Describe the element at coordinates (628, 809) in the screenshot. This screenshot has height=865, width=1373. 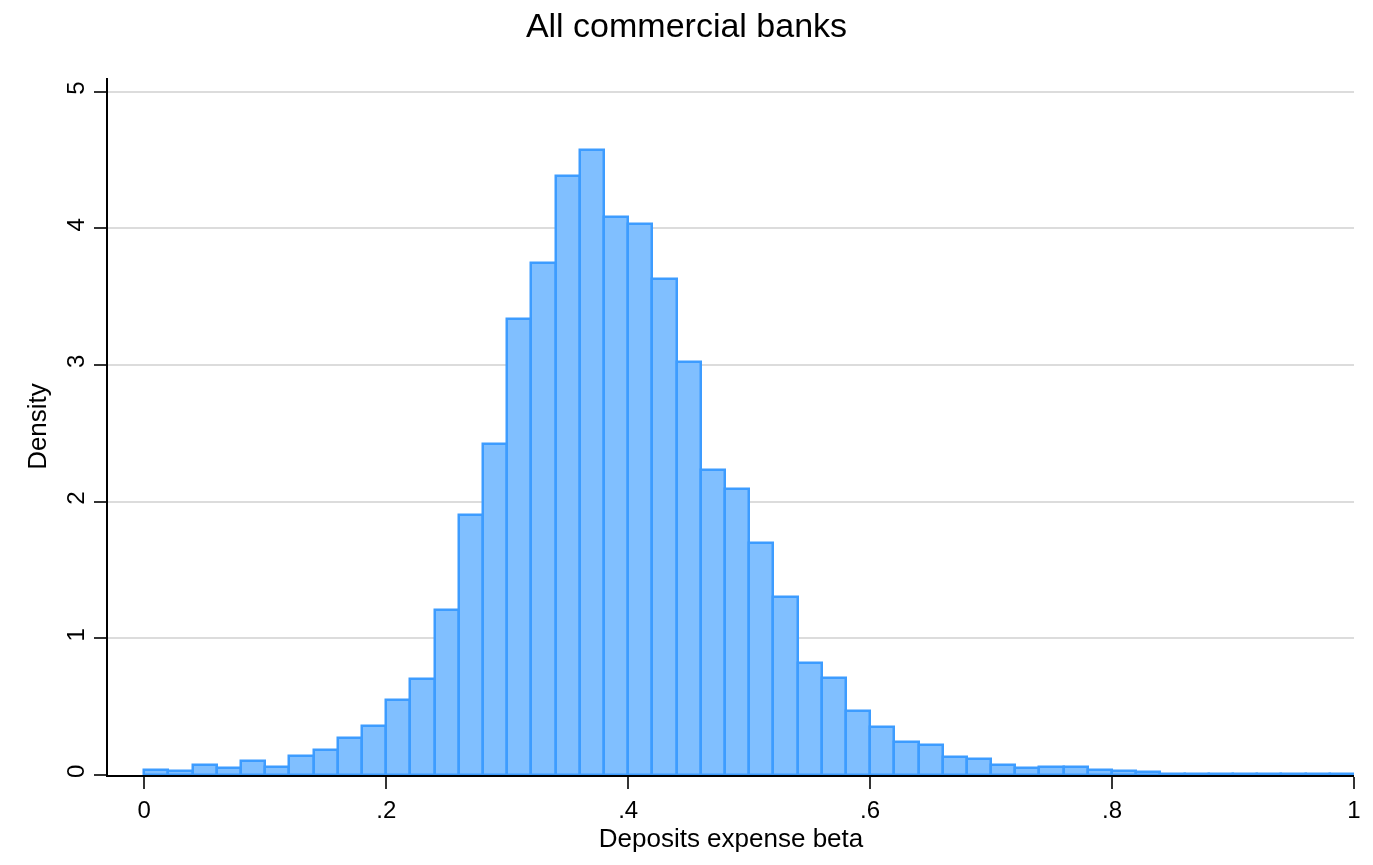
I see `x-tick-label: .4` at that location.